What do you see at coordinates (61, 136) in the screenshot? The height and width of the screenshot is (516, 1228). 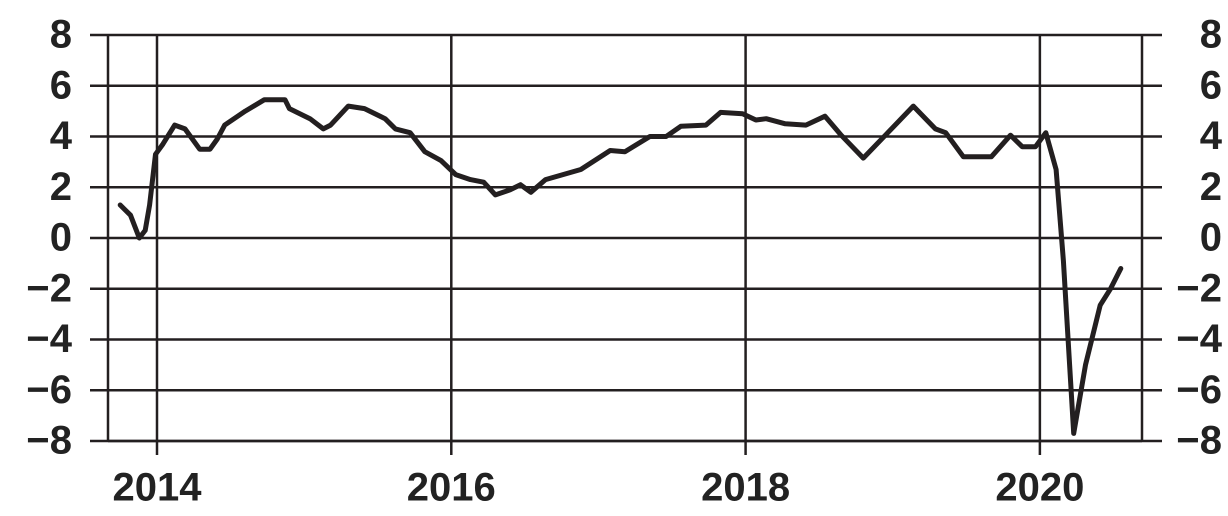 I see `y-tick-label: 4` at bounding box center [61, 136].